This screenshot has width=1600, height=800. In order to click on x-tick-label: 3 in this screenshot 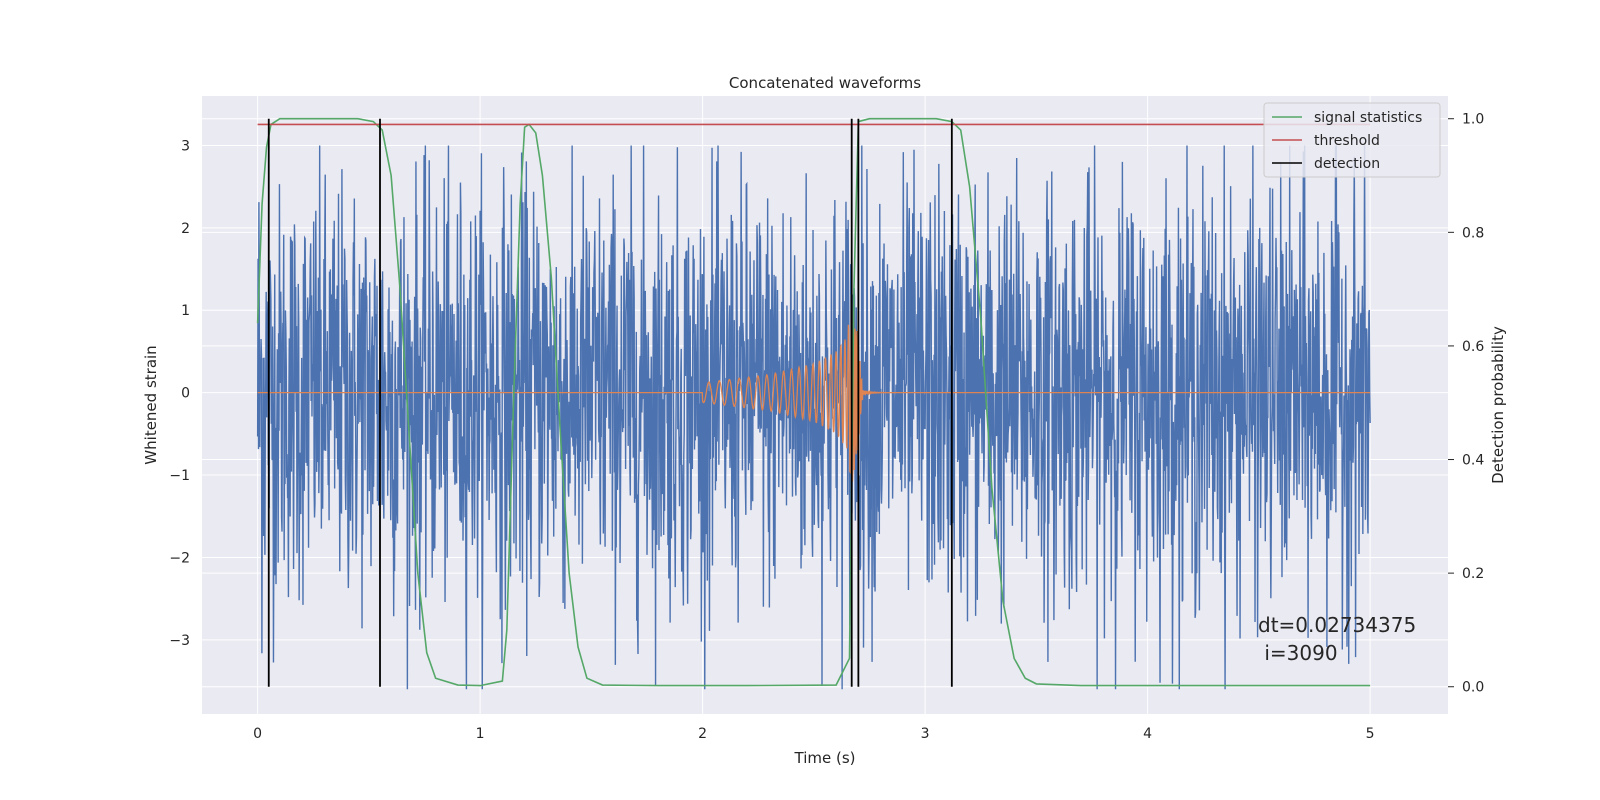, I will do `click(925, 734)`.